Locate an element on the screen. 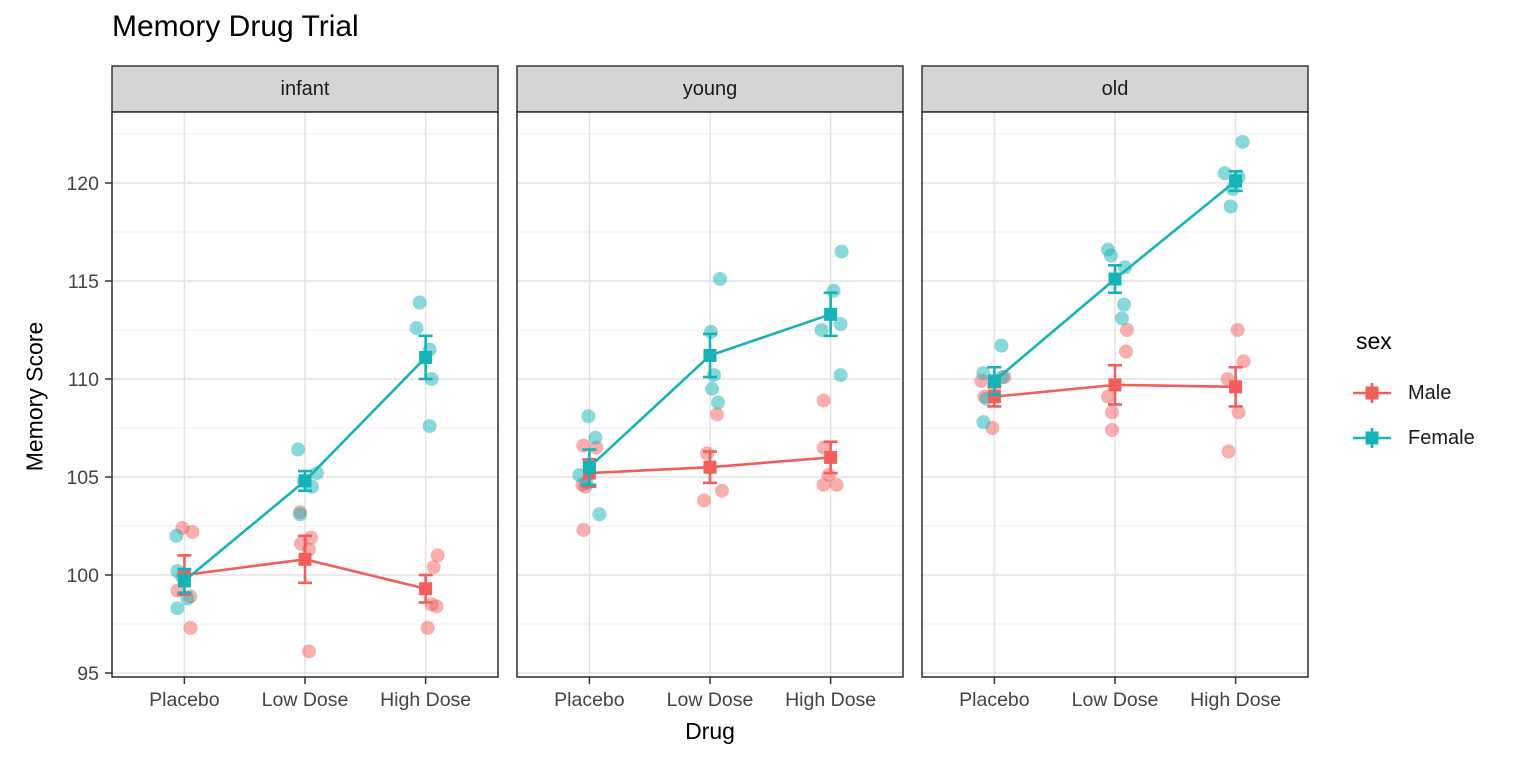  legend-label-female: Female is located at coordinates (1441, 437).